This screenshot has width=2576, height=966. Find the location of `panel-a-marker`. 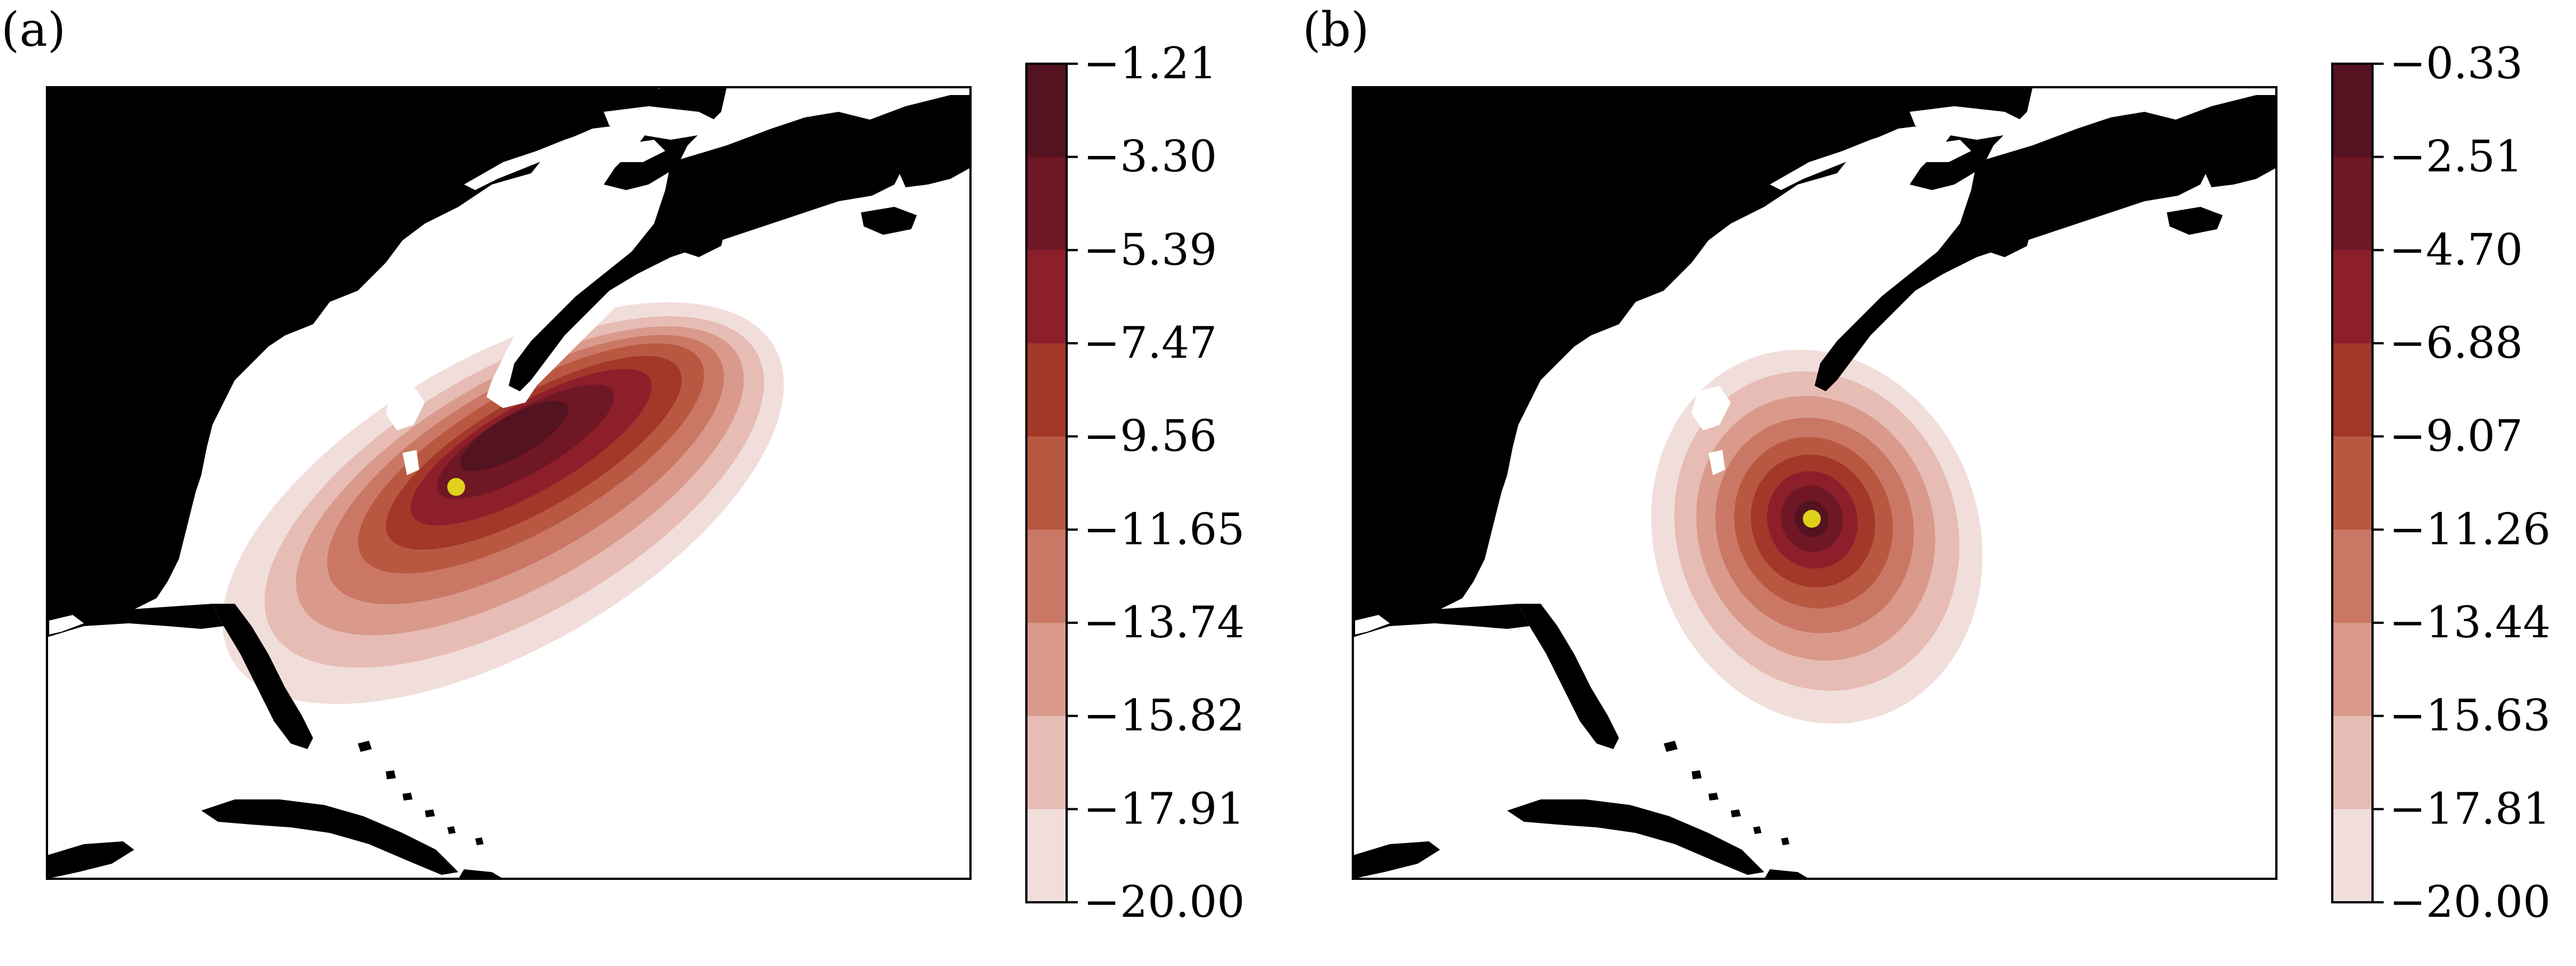

panel-a-marker is located at coordinates (456, 487).